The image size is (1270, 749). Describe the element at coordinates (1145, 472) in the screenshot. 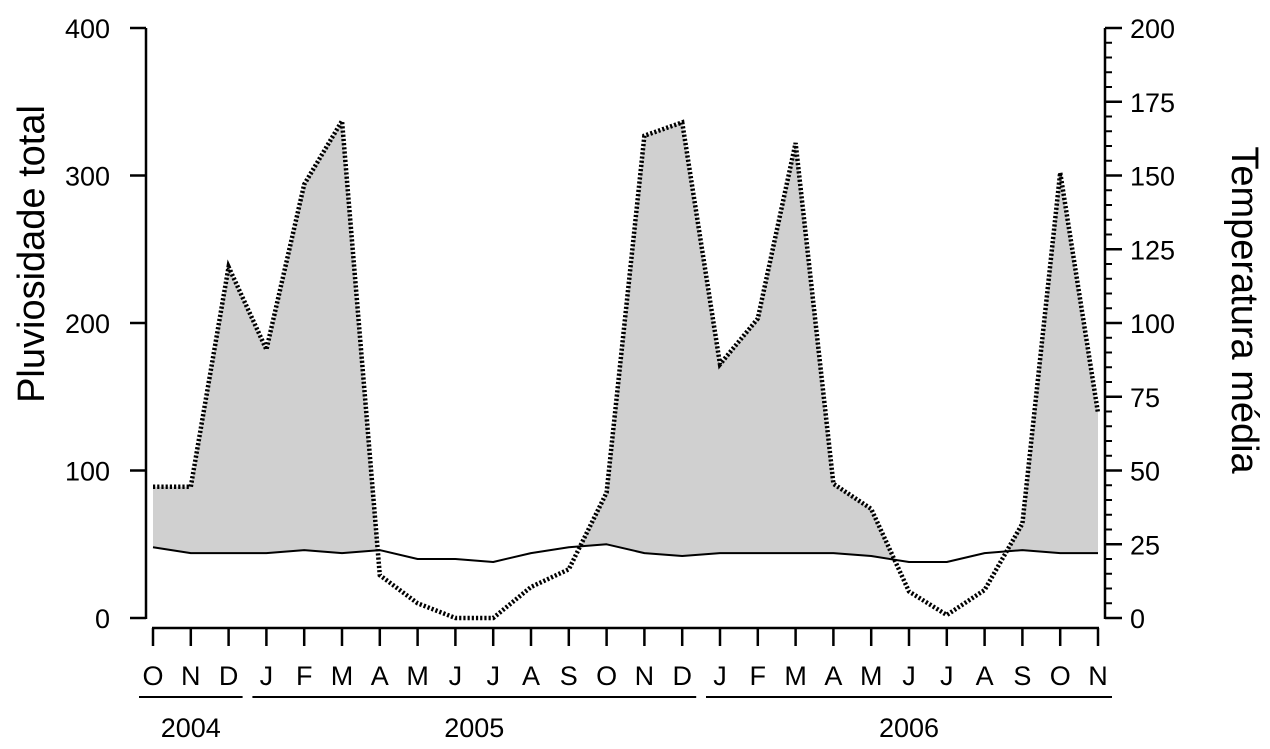

I see `right-axis-tick-label: 50` at that location.